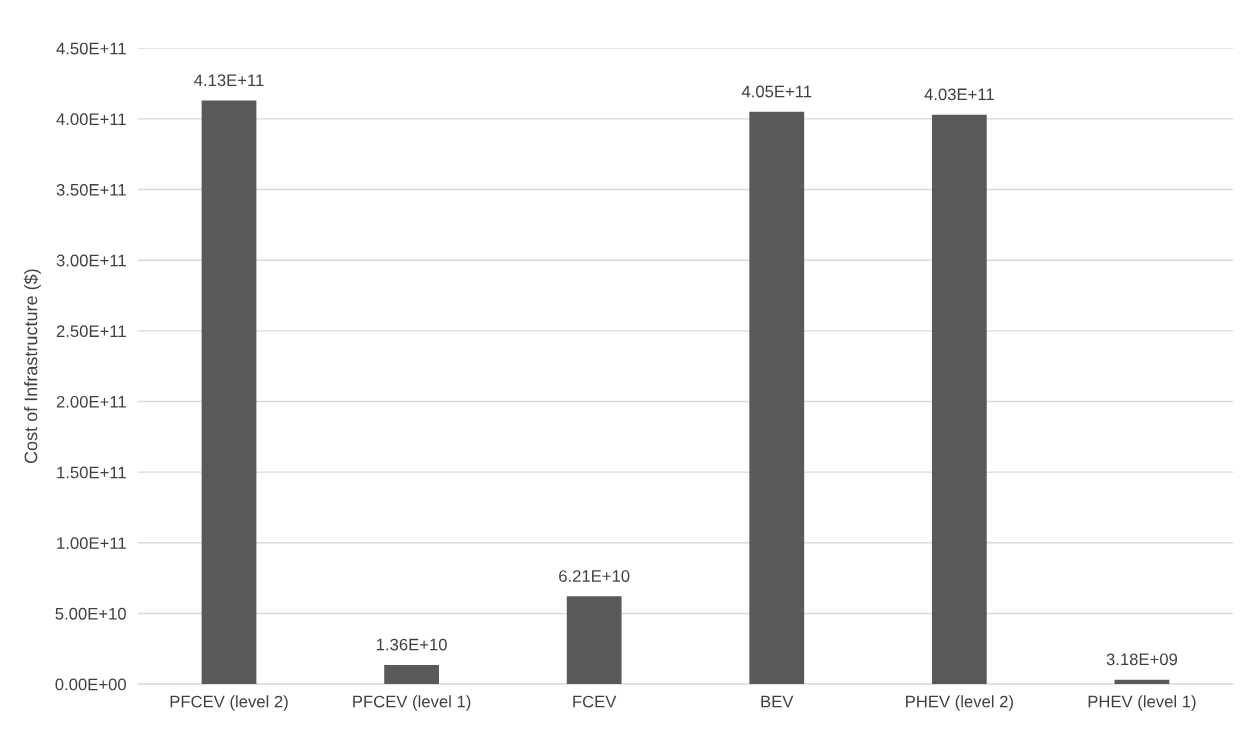  Describe the element at coordinates (229, 80) in the screenshot. I see `data-label: 4.13E+11` at that location.